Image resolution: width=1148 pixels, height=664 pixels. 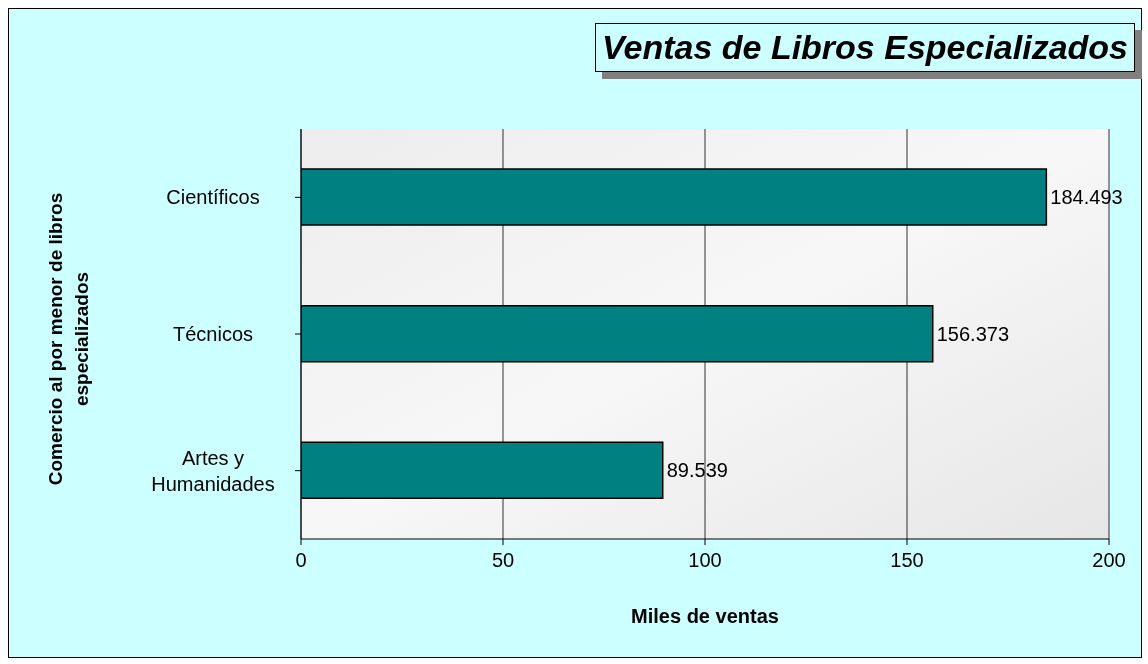 I want to click on x-tick-label: 50, so click(x=503, y=560).